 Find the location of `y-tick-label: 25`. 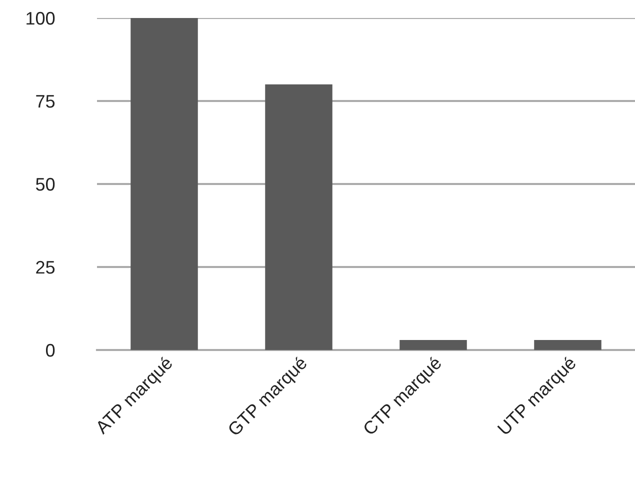

y-tick-label: 25 is located at coordinates (45, 267).